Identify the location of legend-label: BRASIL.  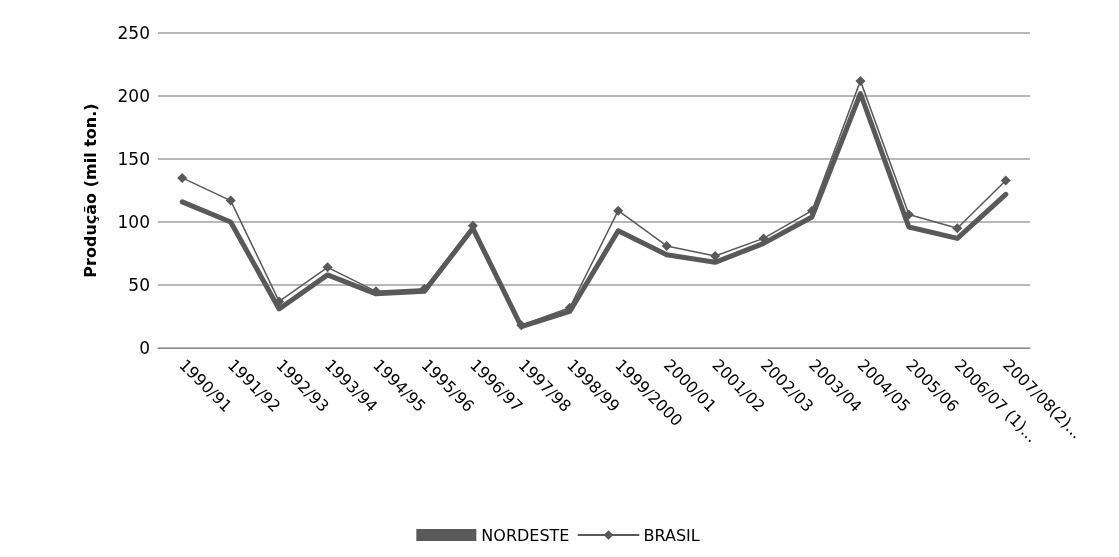
(671, 535).